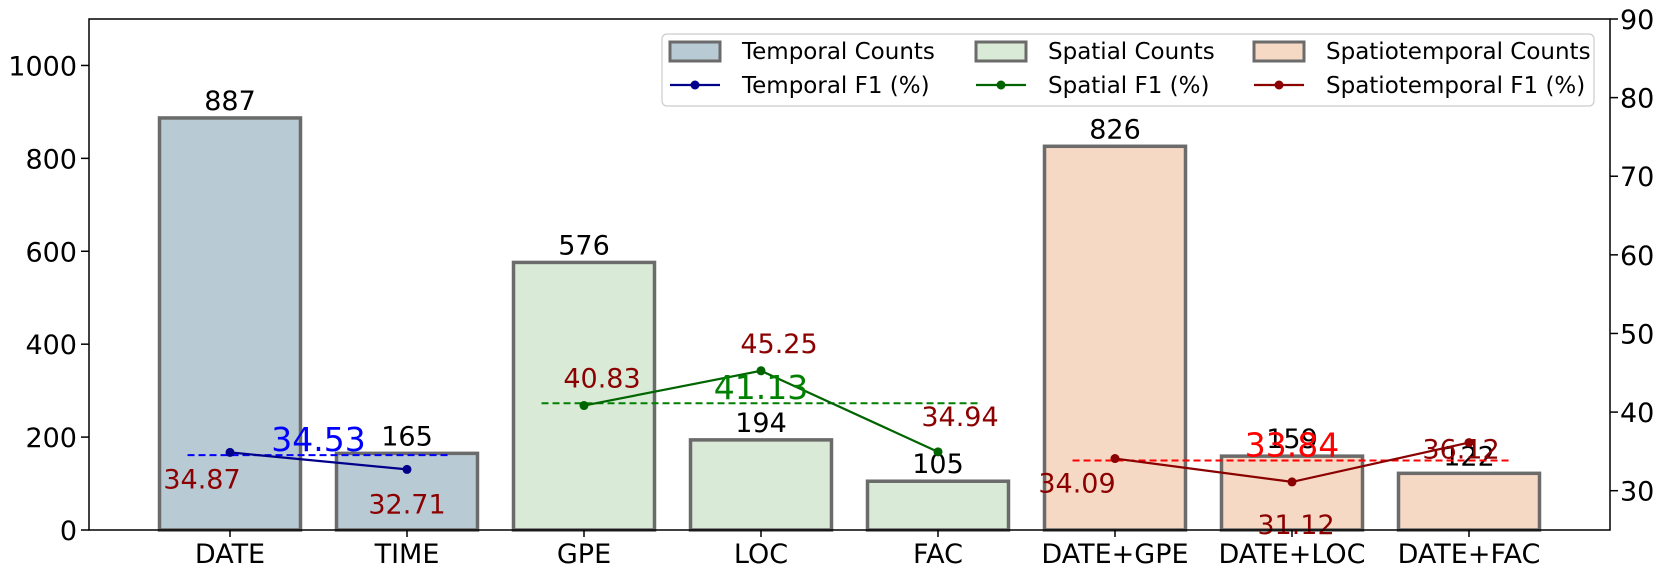 The width and height of the screenshot is (1661, 575). Describe the element at coordinates (1637, 492) in the screenshot. I see `right-tick-label: 30` at that location.